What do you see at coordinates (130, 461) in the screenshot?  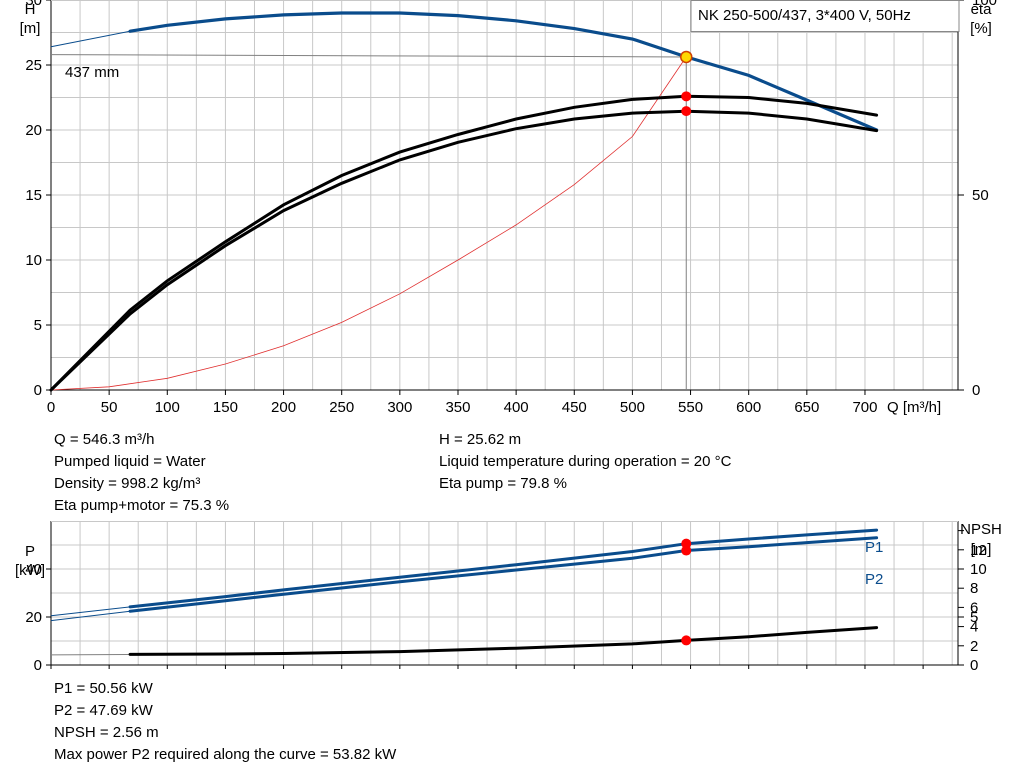 I see `info-liquid: Pumped liquid = Water` at bounding box center [130, 461].